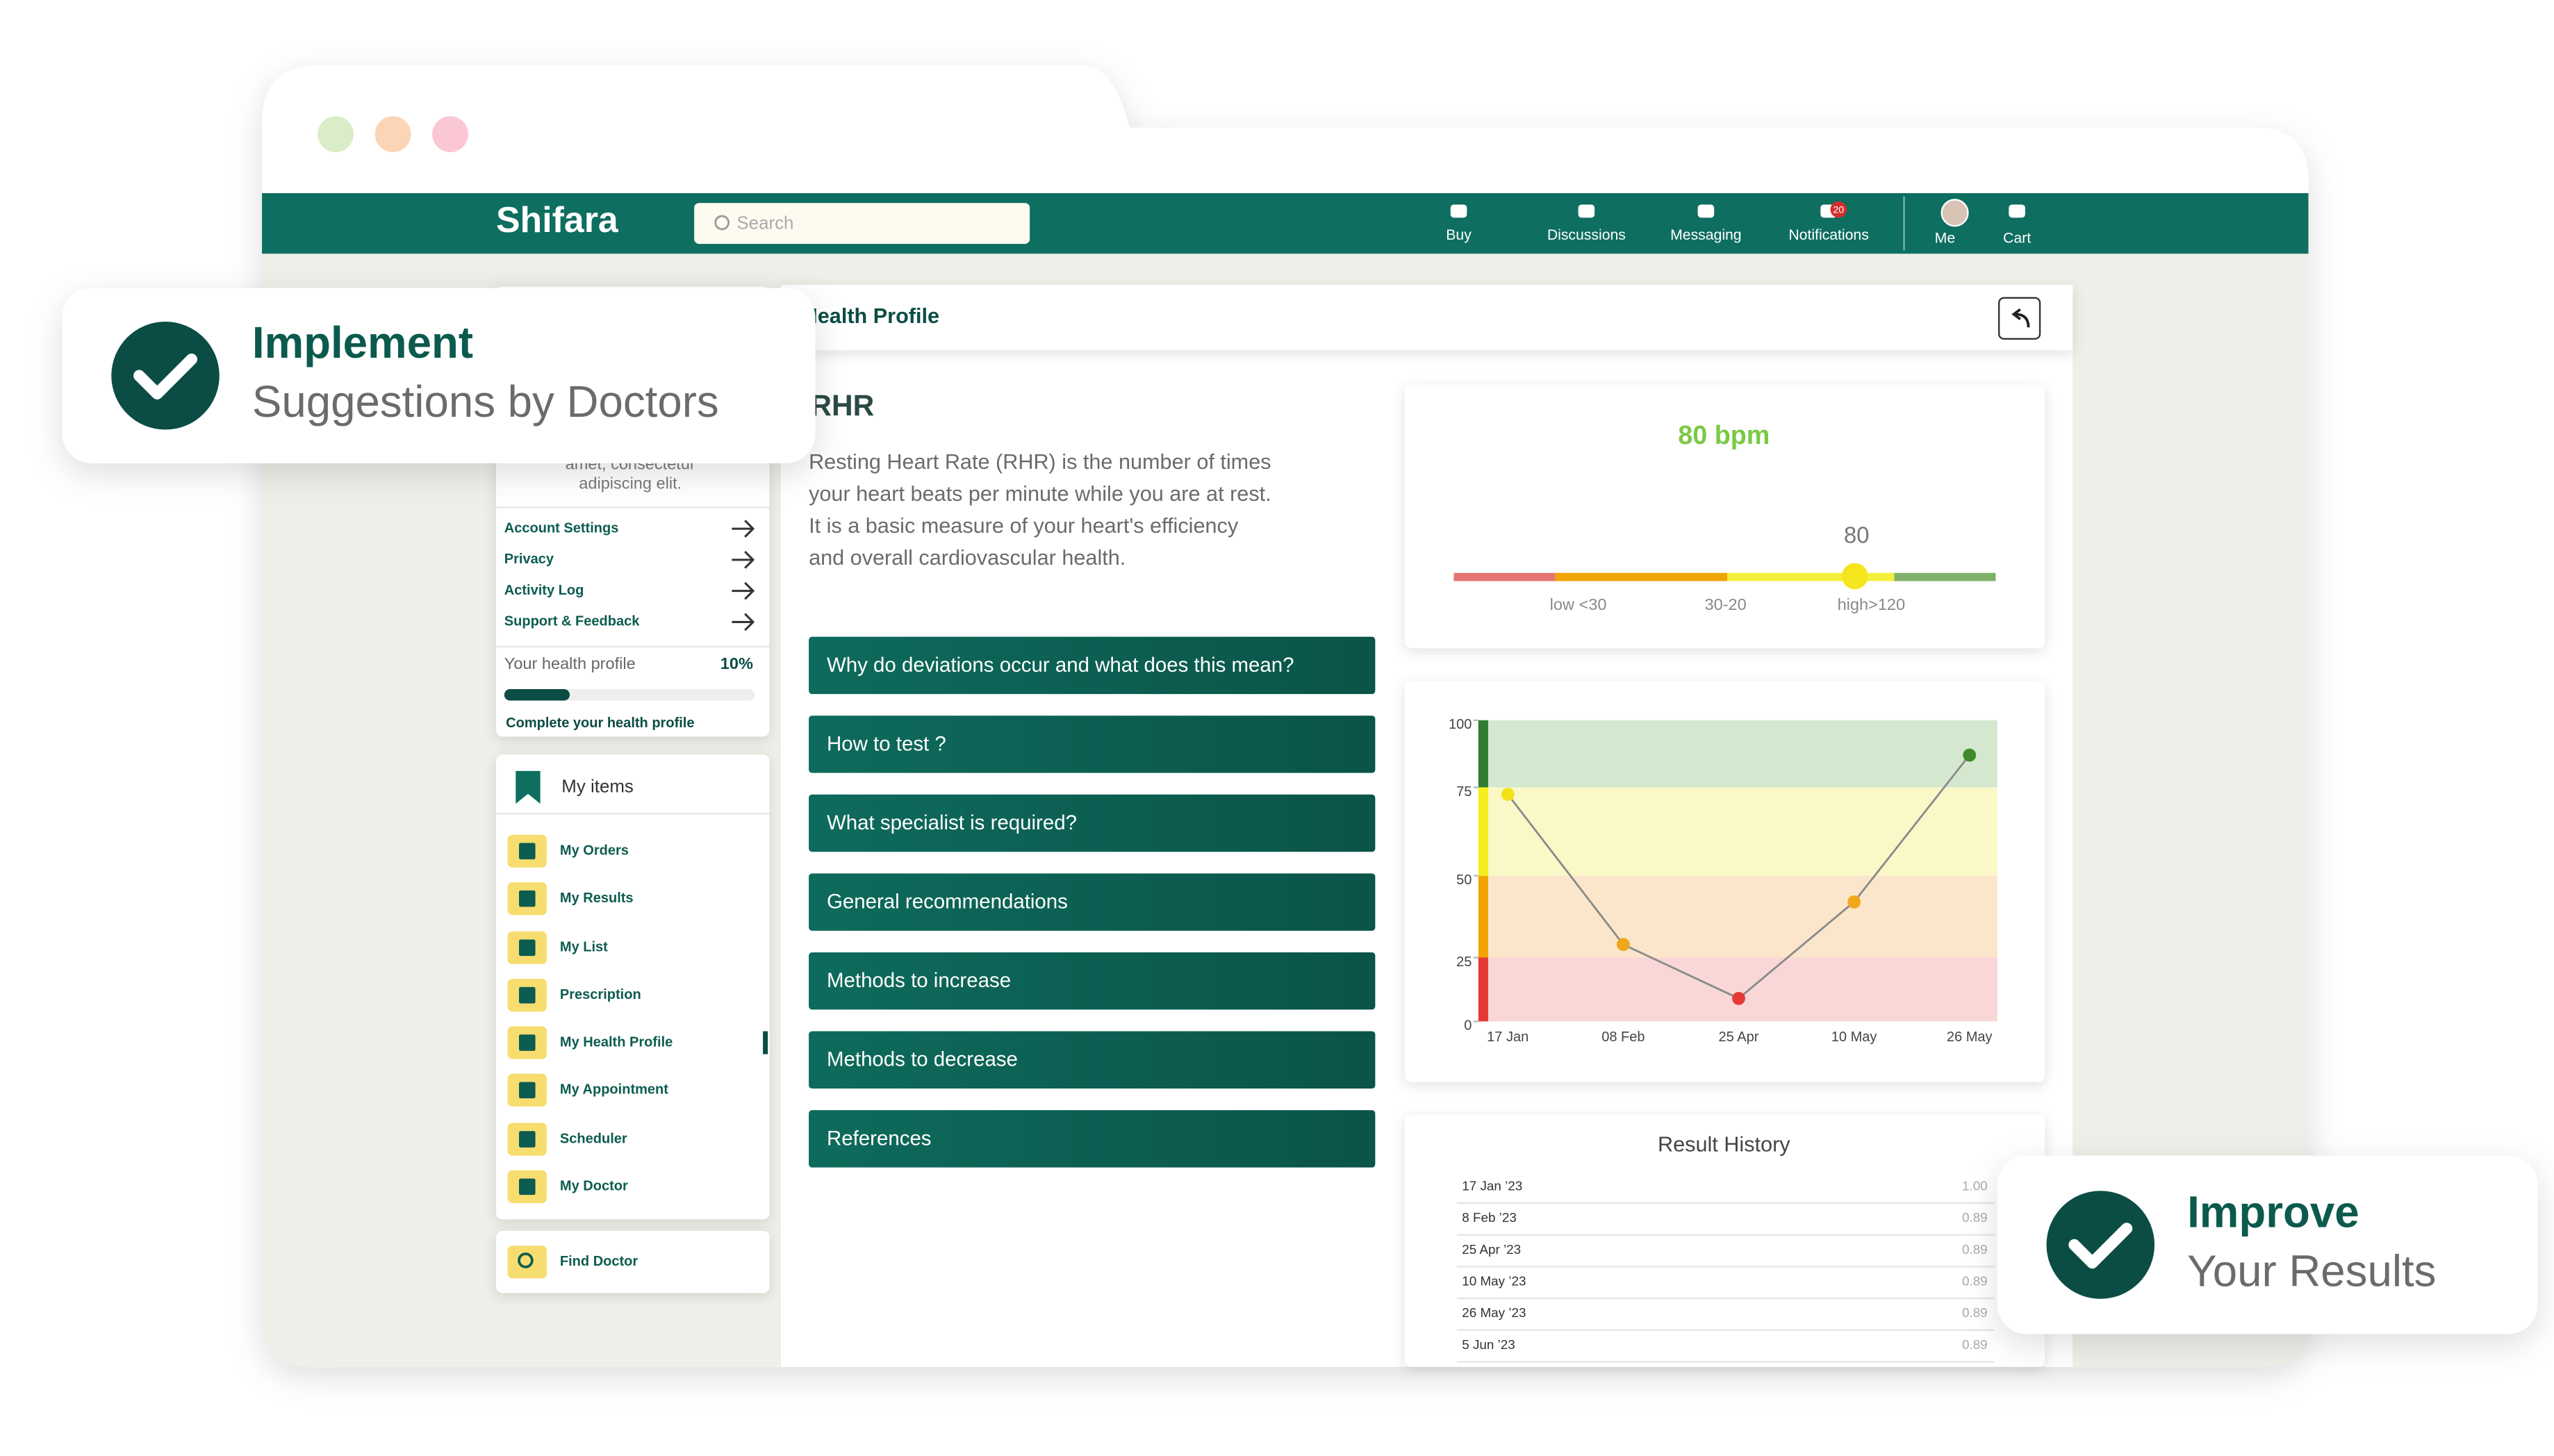 The image size is (2554, 1456). I want to click on settings-link: Account Settings, so click(562, 528).